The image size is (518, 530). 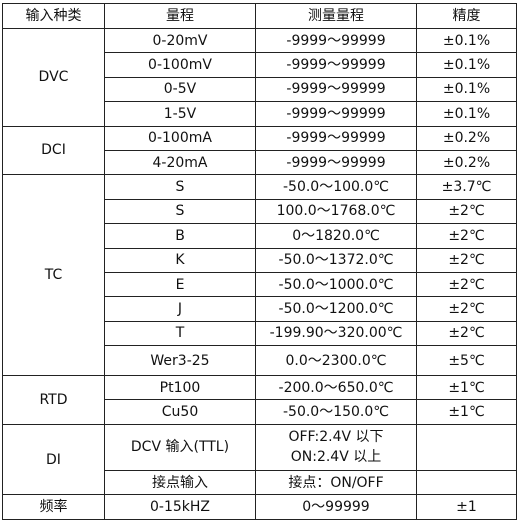 I want to click on cell: Wer3-25, so click(x=180, y=361).